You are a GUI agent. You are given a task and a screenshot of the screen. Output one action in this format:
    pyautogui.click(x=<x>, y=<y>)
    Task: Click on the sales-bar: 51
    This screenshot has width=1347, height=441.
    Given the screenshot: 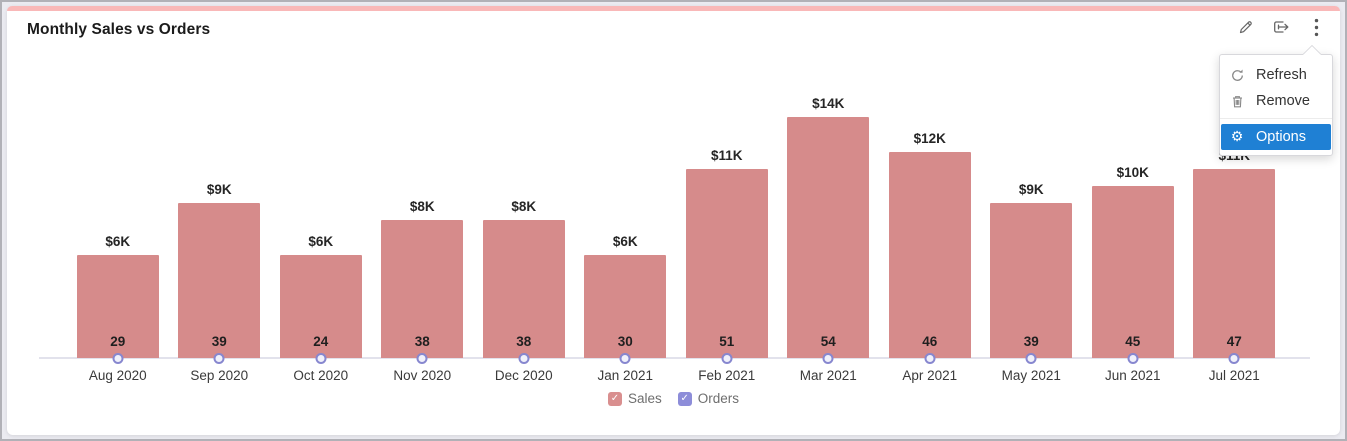 What is the action you would take?
    pyautogui.click(x=726, y=266)
    